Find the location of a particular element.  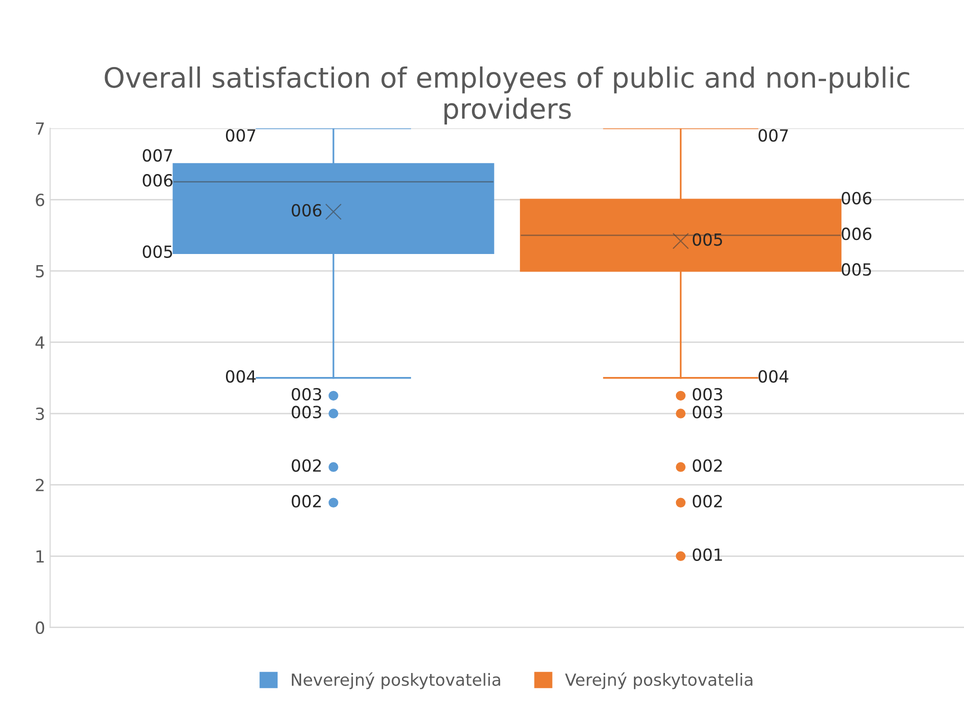

y-tick-label: 2 is located at coordinates (40, 485).